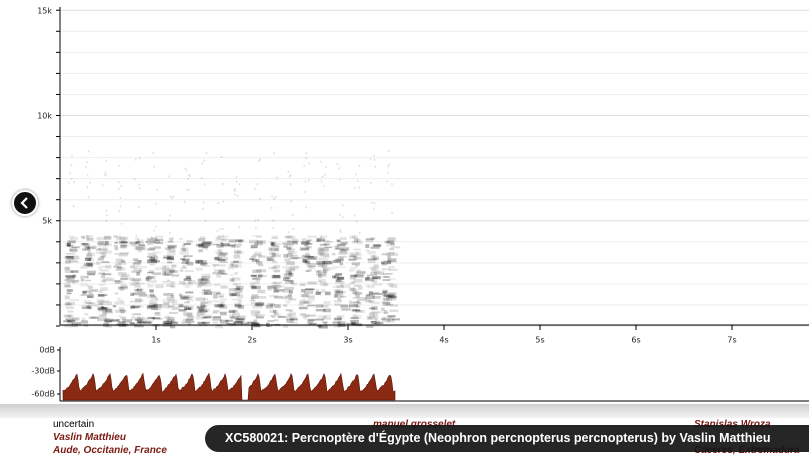  Describe the element at coordinates (155, 340) in the screenshot. I see `x-tick-label: 1s` at that location.